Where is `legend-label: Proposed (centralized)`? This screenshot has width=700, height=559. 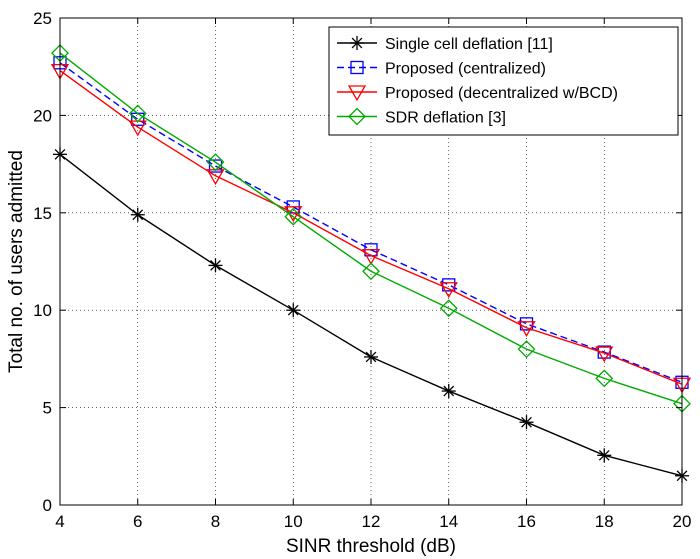 legend-label: Proposed (centralized) is located at coordinates (465, 69).